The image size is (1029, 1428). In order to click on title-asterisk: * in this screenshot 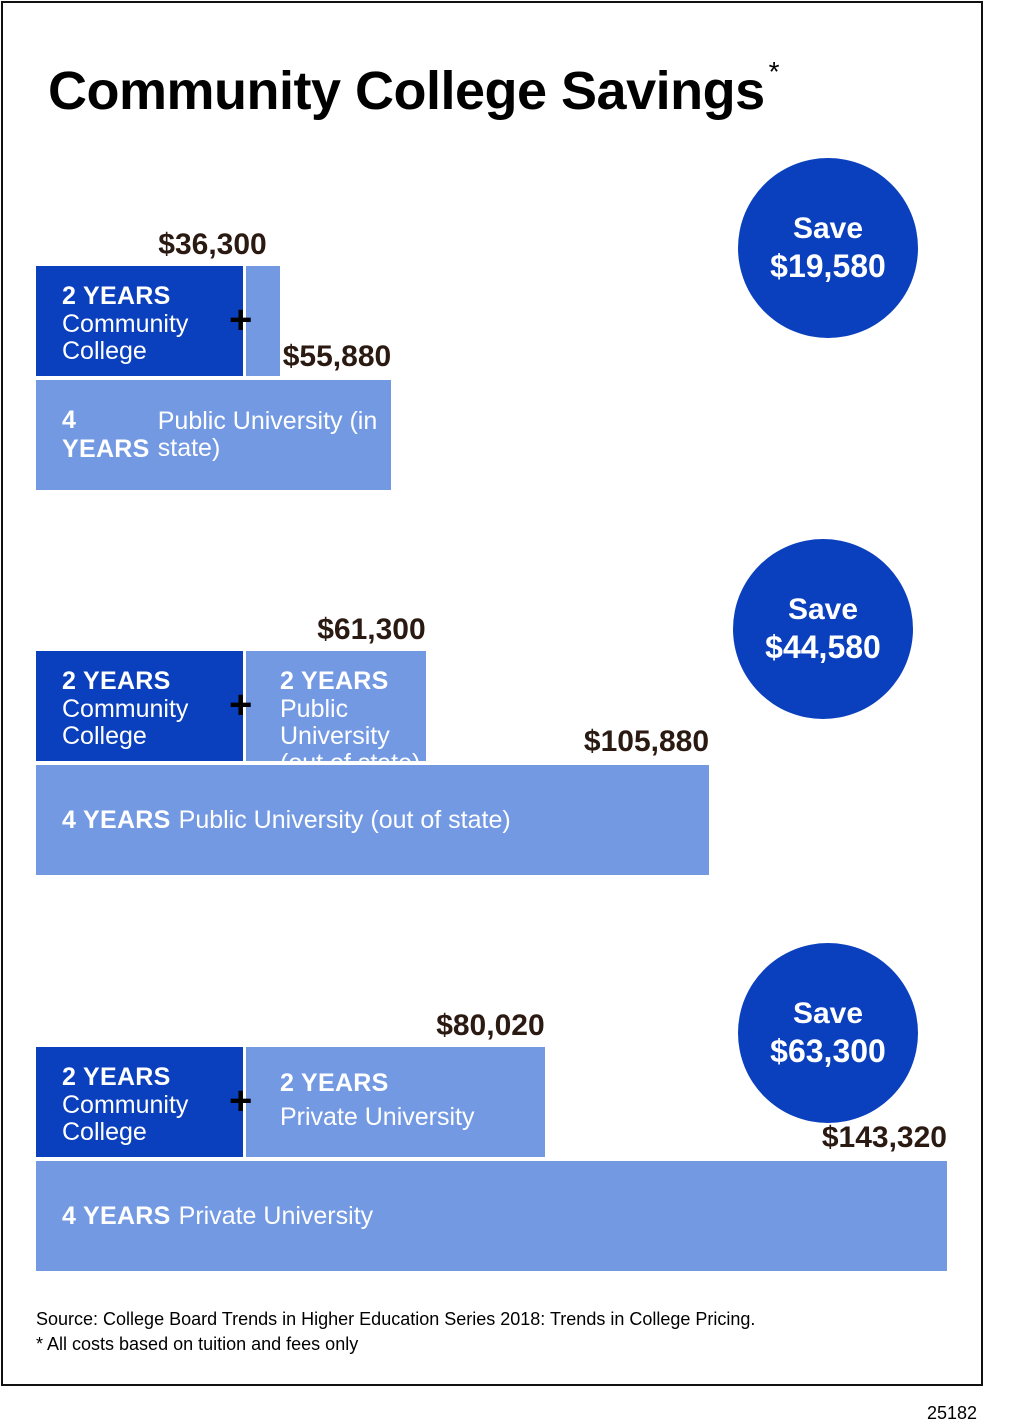, I will do `click(774, 71)`.